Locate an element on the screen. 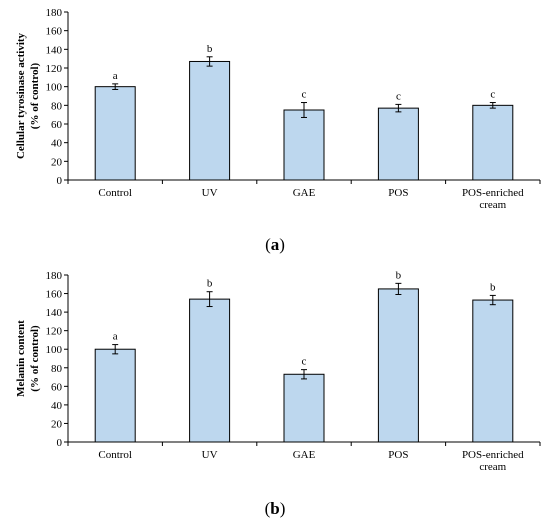  y-tick-label-a: 80 is located at coordinates (57, 106).